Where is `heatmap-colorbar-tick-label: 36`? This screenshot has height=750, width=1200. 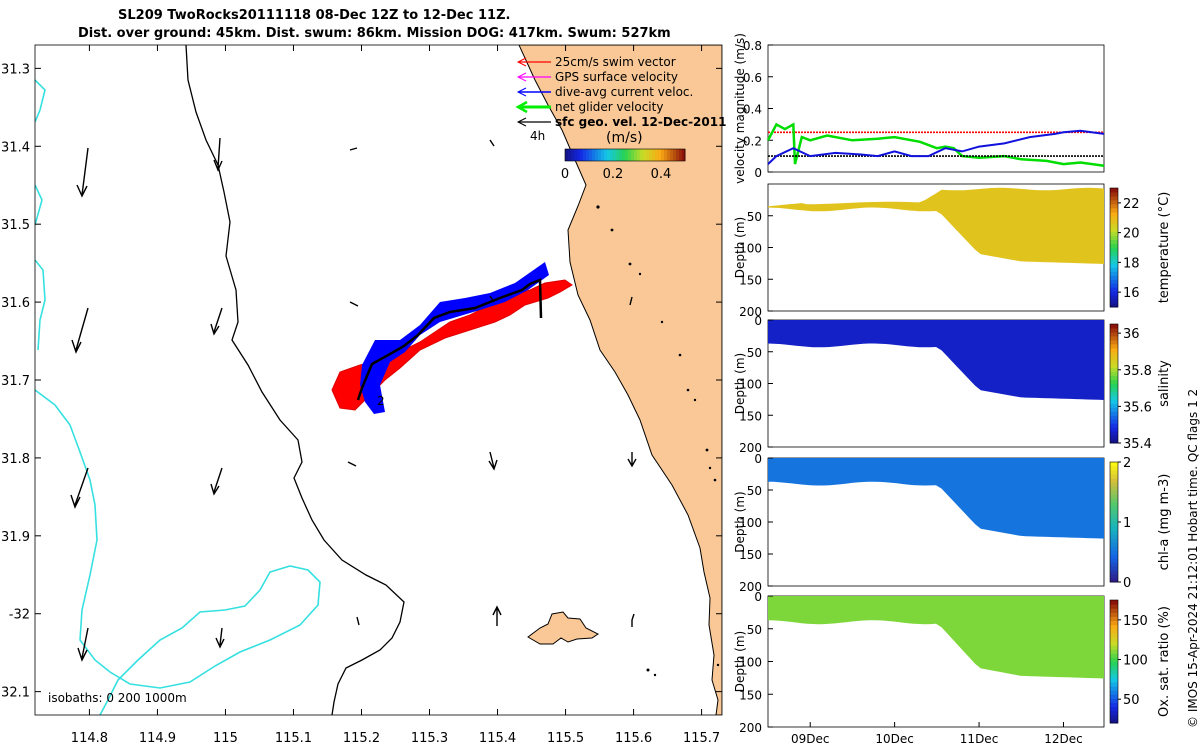 heatmap-colorbar-tick-label: 36 is located at coordinates (1131, 334).